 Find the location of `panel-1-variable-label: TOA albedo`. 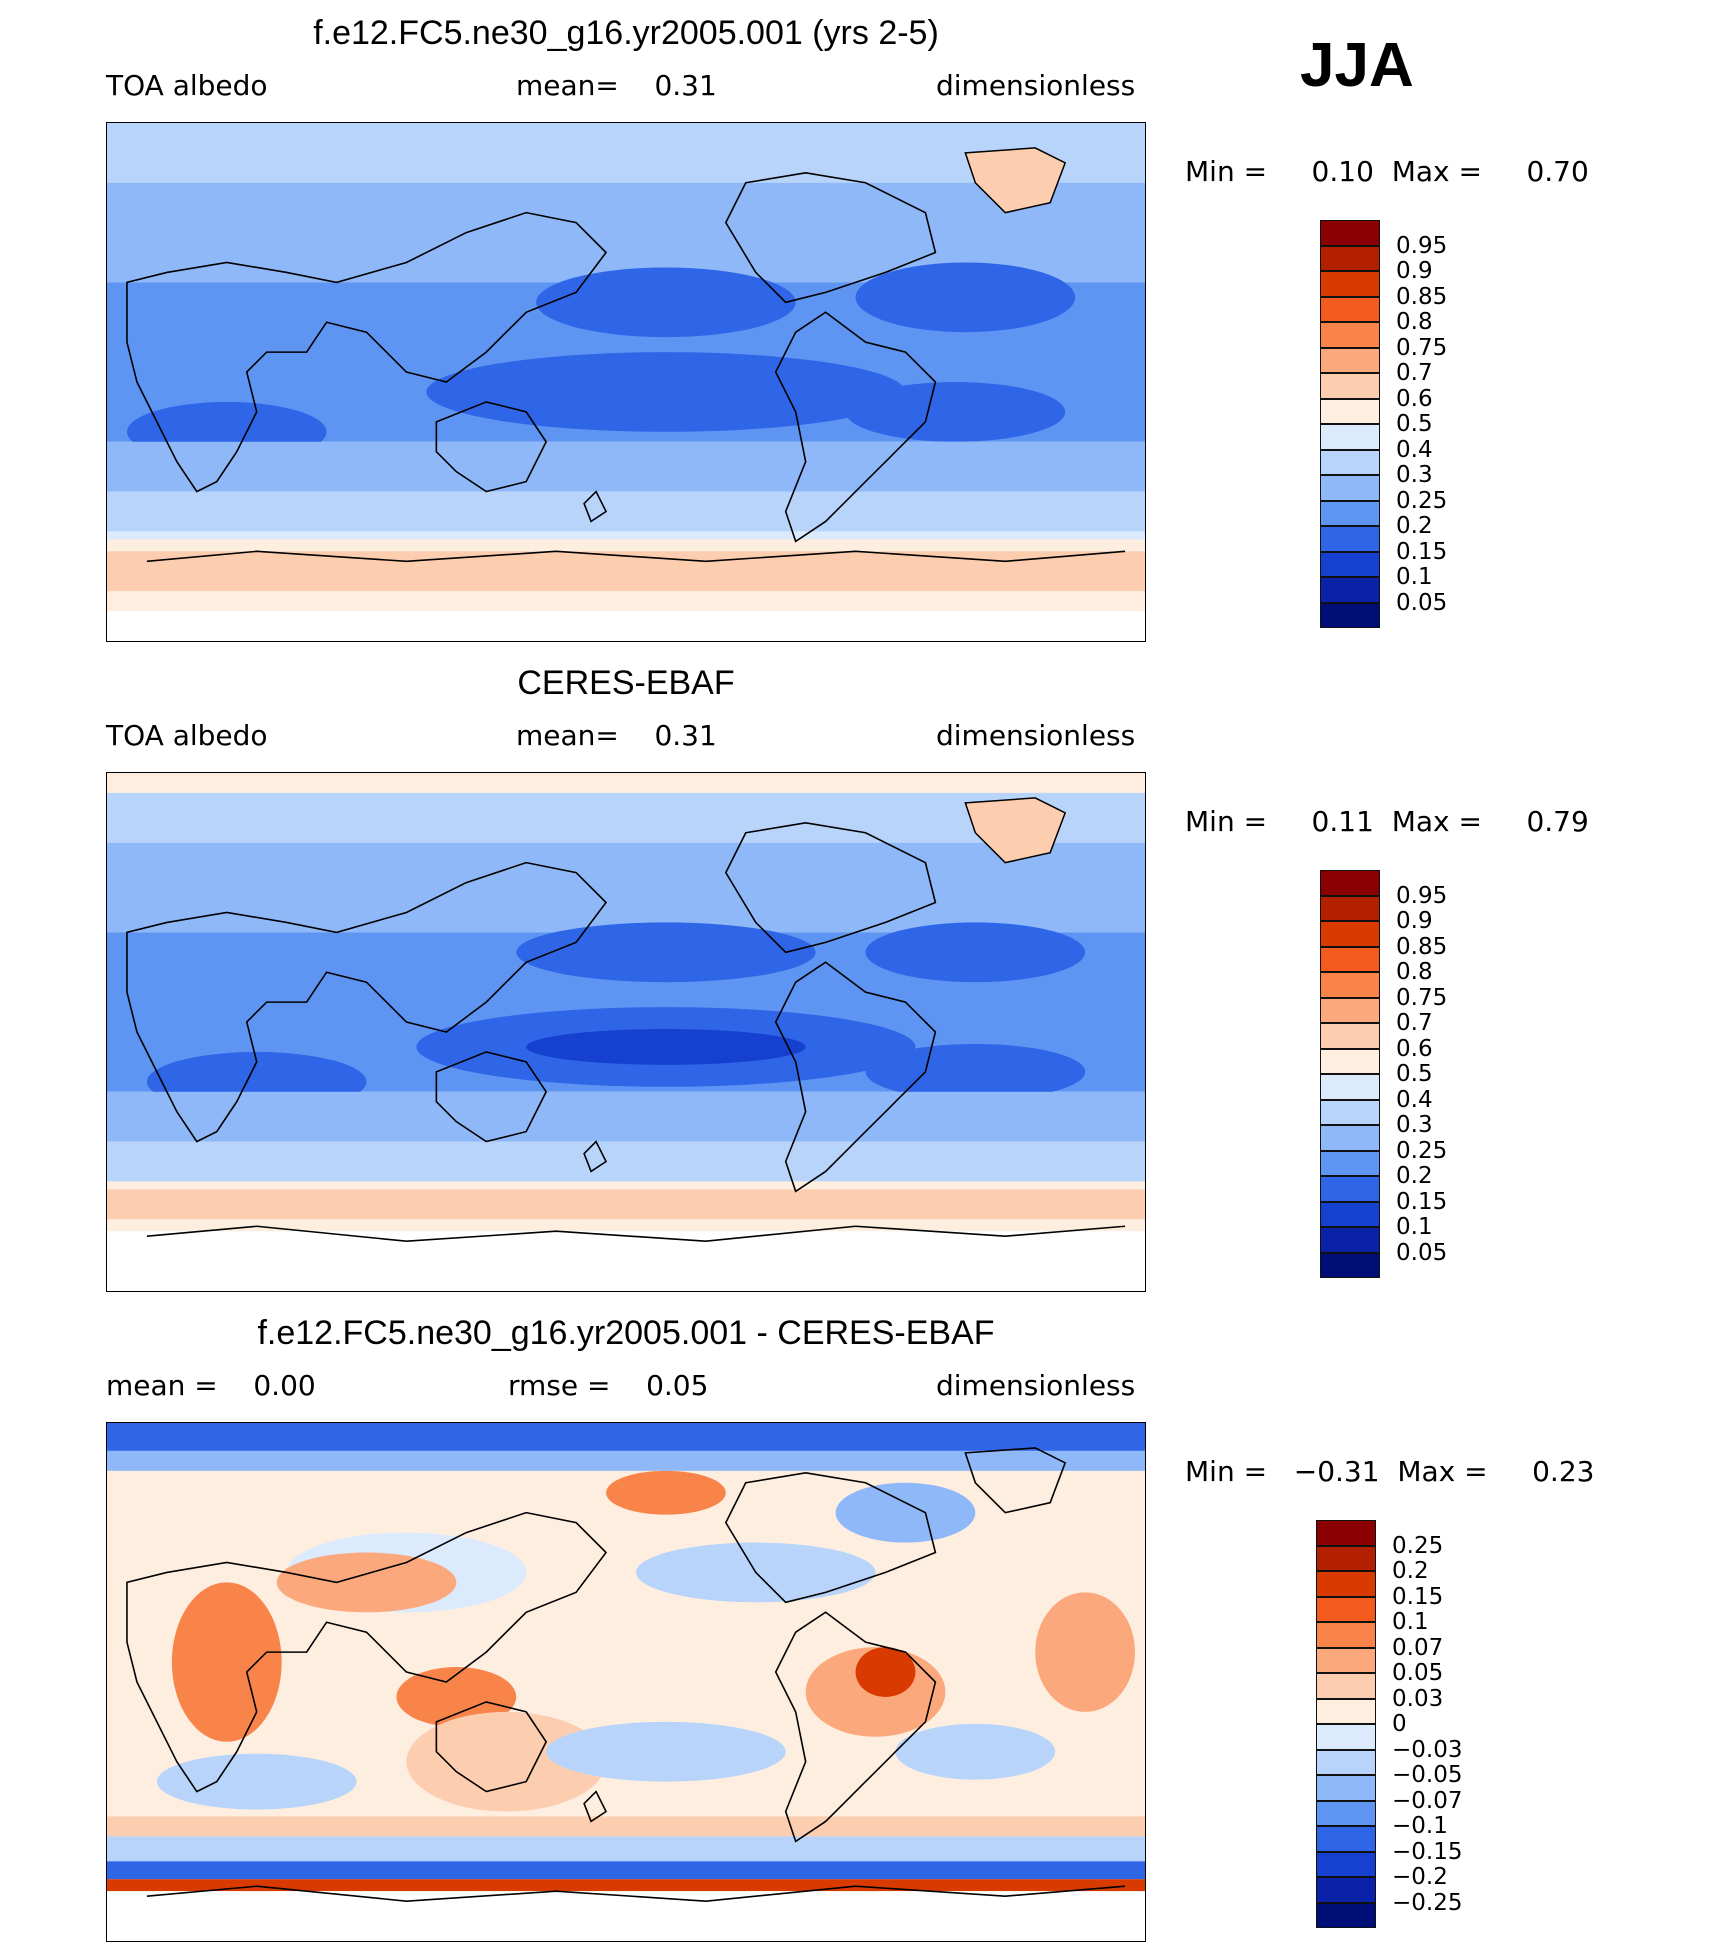

panel-1-variable-label: TOA albedo is located at coordinates (187, 85).